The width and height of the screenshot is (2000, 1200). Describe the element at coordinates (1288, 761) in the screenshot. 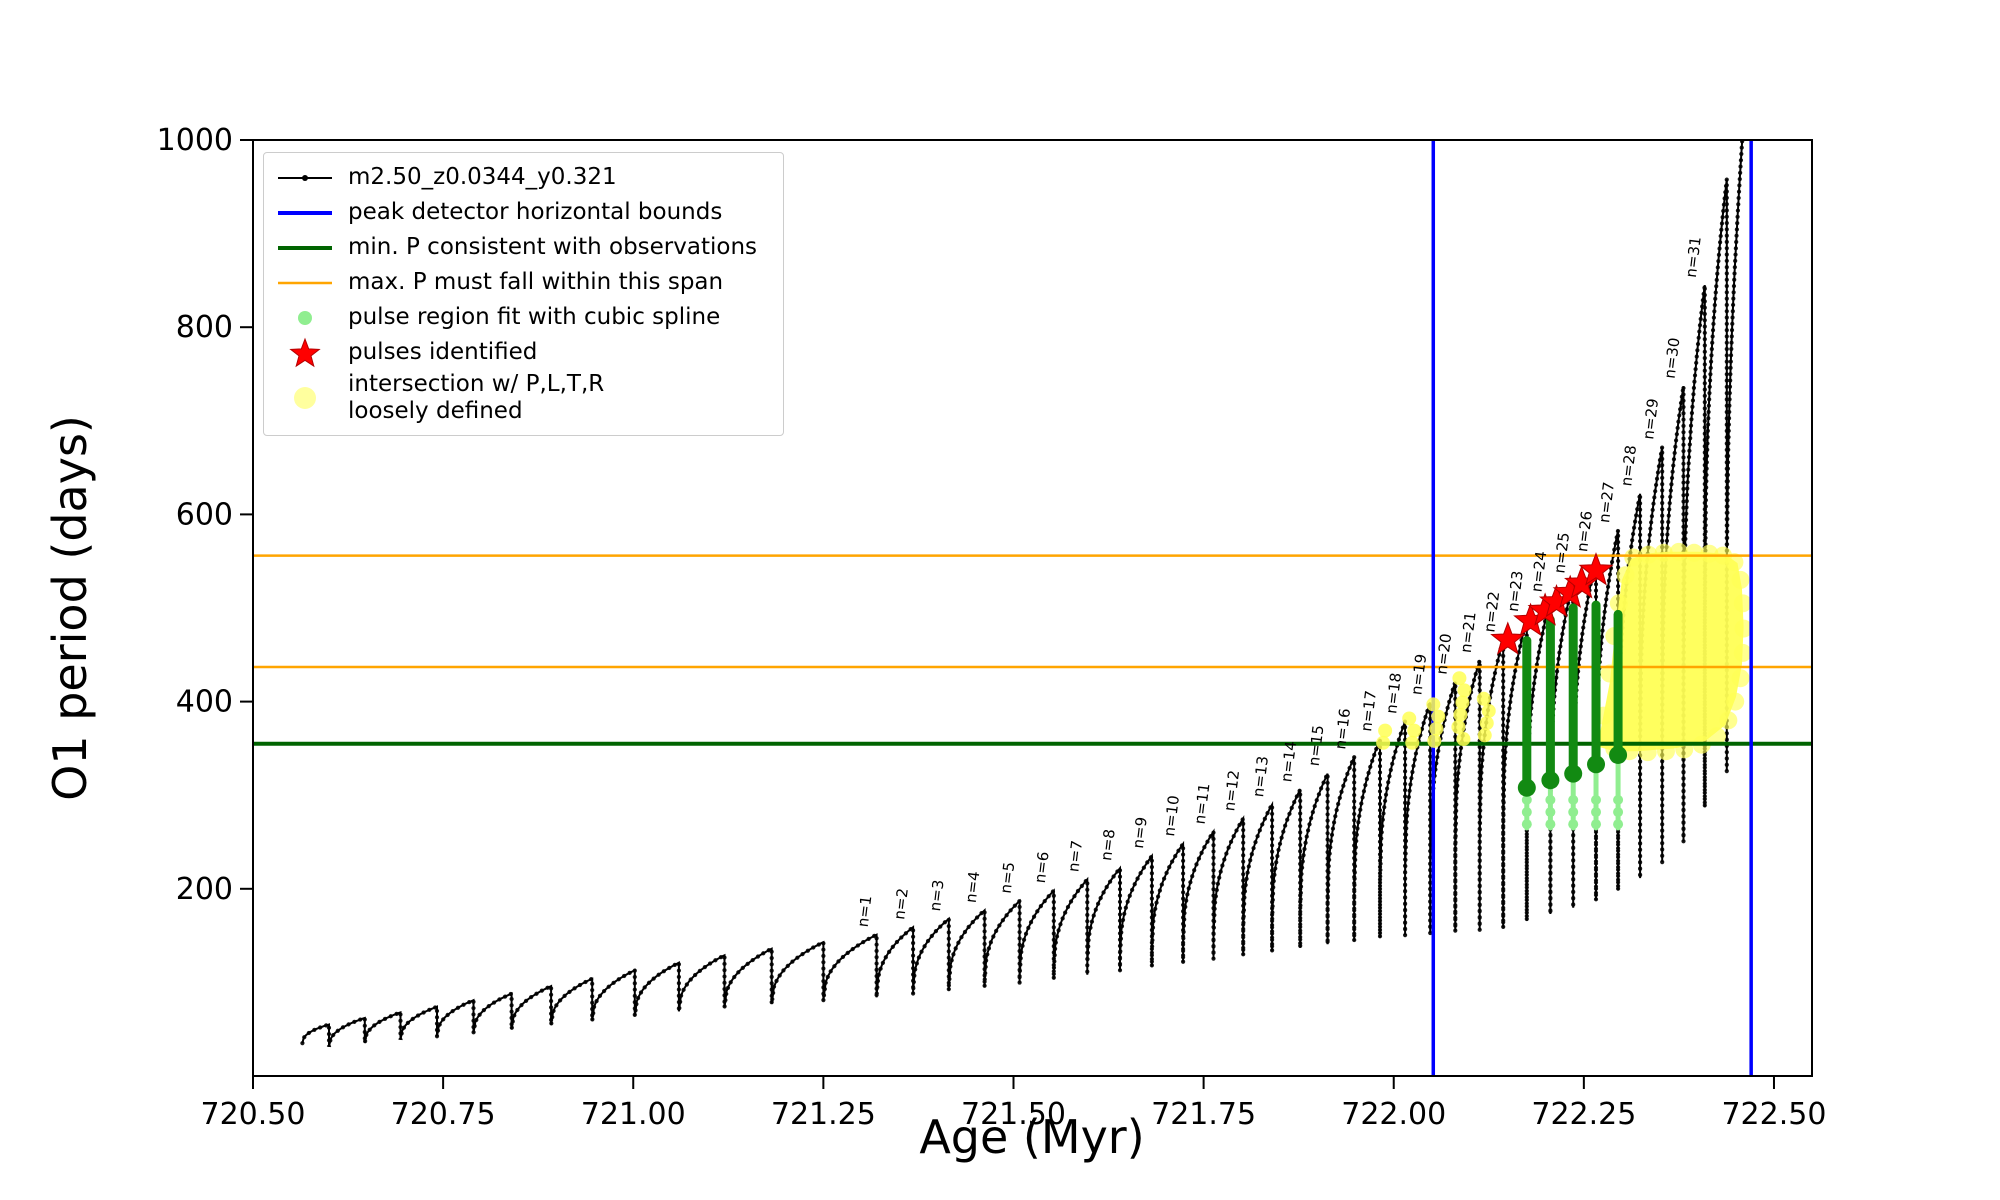

I see `pulse-label: n=14` at that location.